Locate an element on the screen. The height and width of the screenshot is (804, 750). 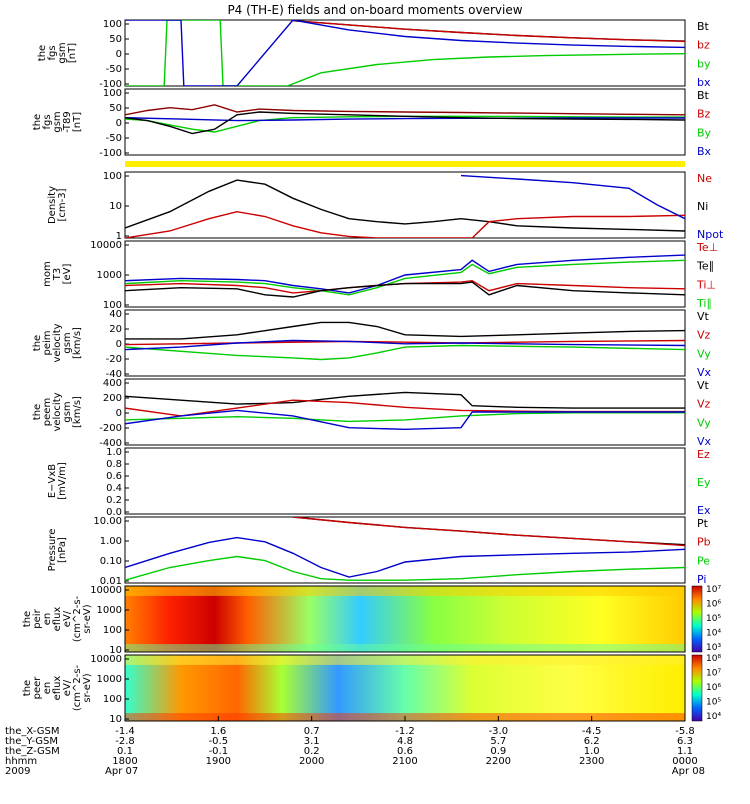
y-axis-label: [nT] is located at coordinates (77, 122).